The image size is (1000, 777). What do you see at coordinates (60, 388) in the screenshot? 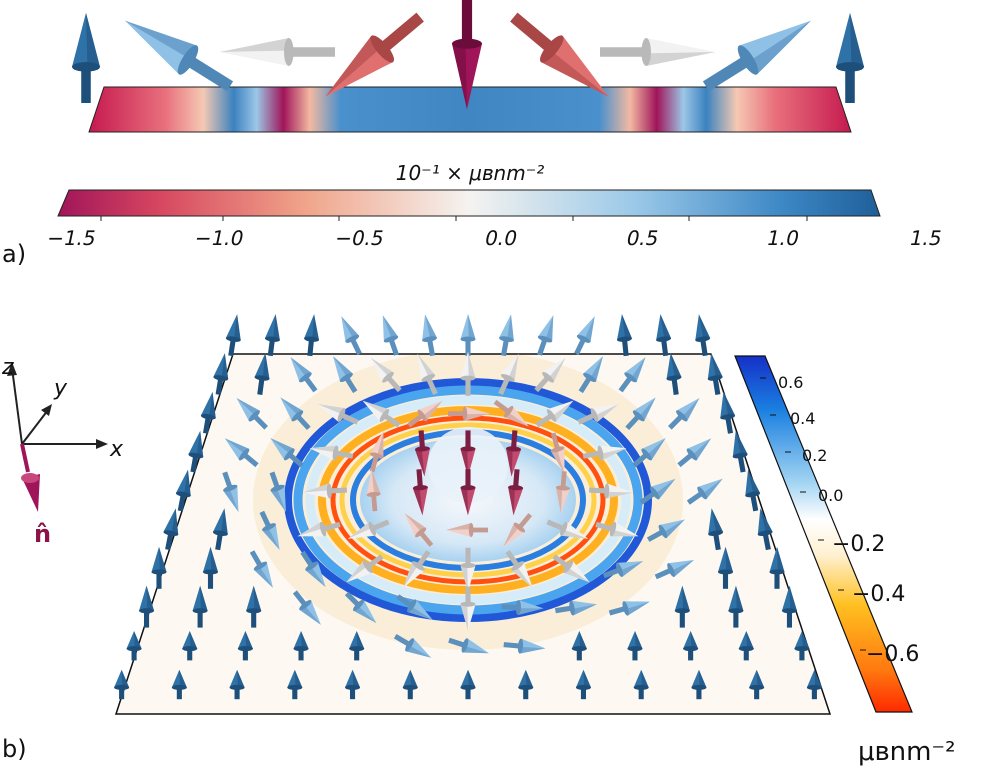
I see `axis-y-label: y` at bounding box center [60, 388].